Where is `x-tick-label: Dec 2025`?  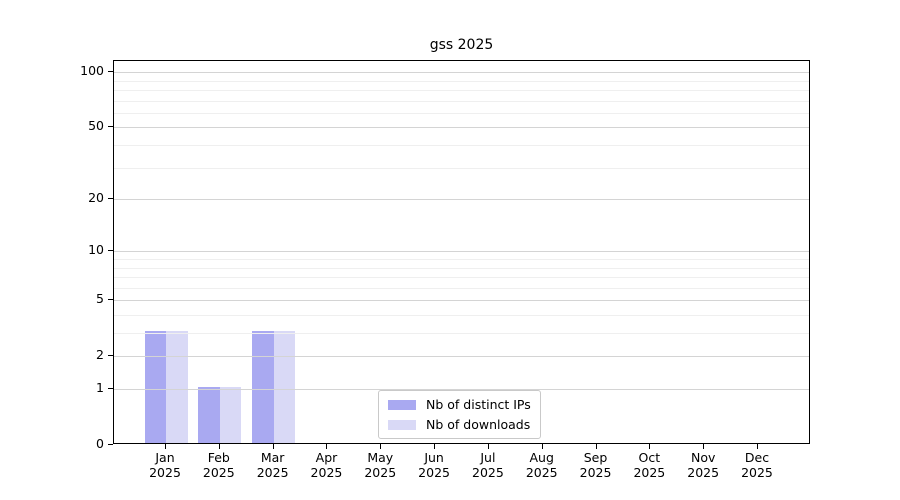
x-tick-label: Dec 2025 is located at coordinates (757, 465).